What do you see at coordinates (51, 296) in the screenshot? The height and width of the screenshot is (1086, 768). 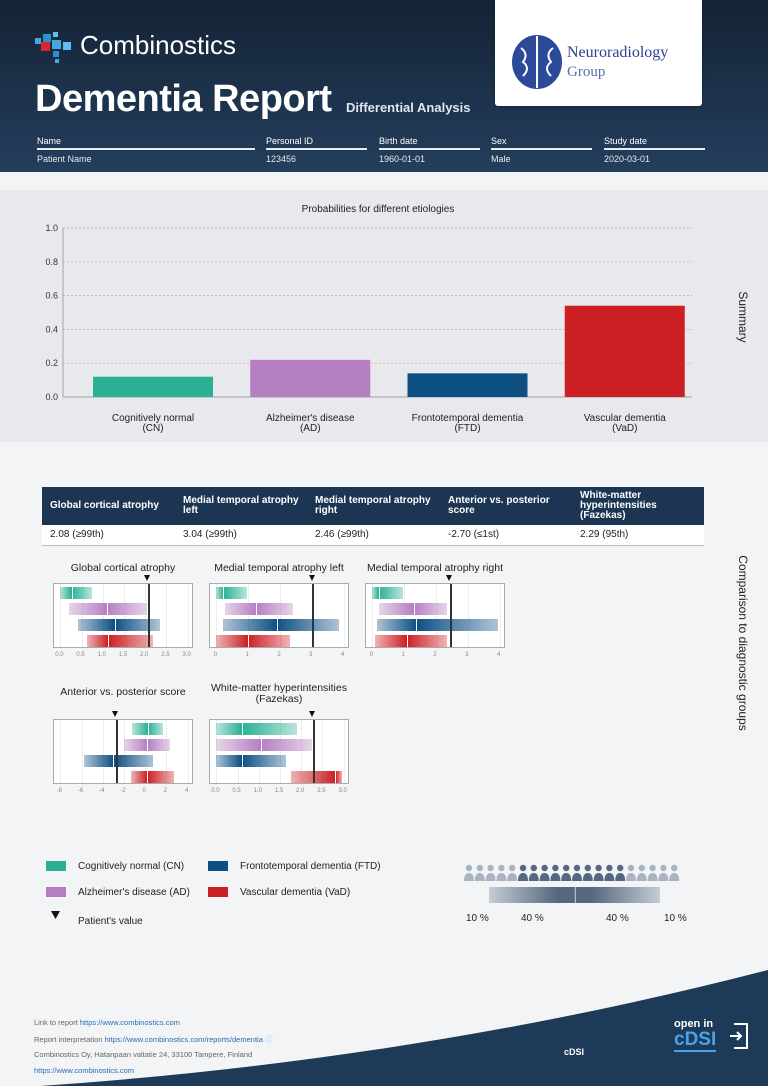 I see `y-tick-label: 0.6` at bounding box center [51, 296].